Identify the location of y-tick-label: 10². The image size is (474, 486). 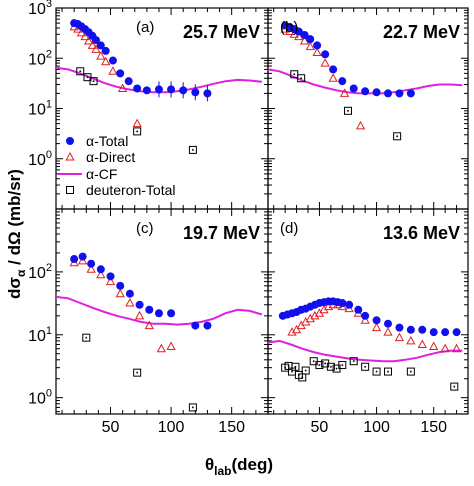
(40, 58).